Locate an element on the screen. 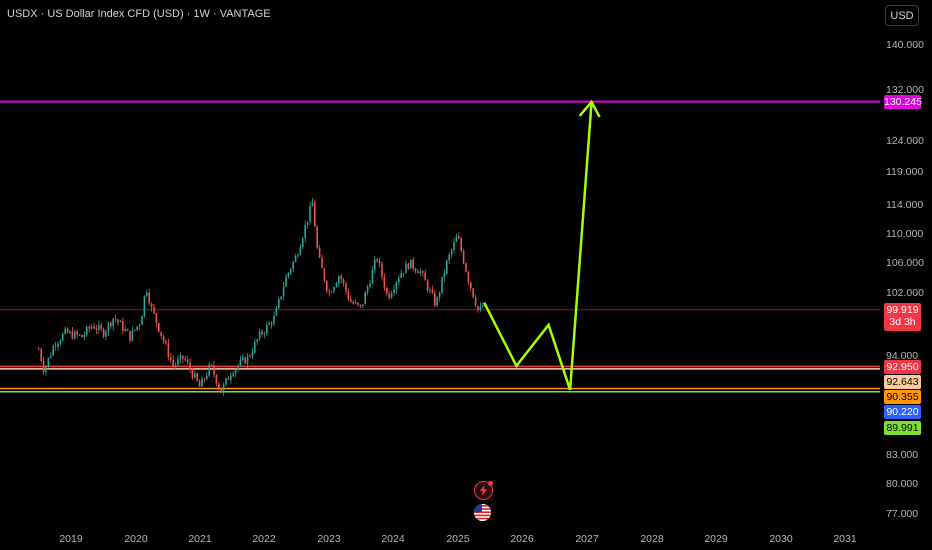  price-tick: 106.000 is located at coordinates (905, 263).